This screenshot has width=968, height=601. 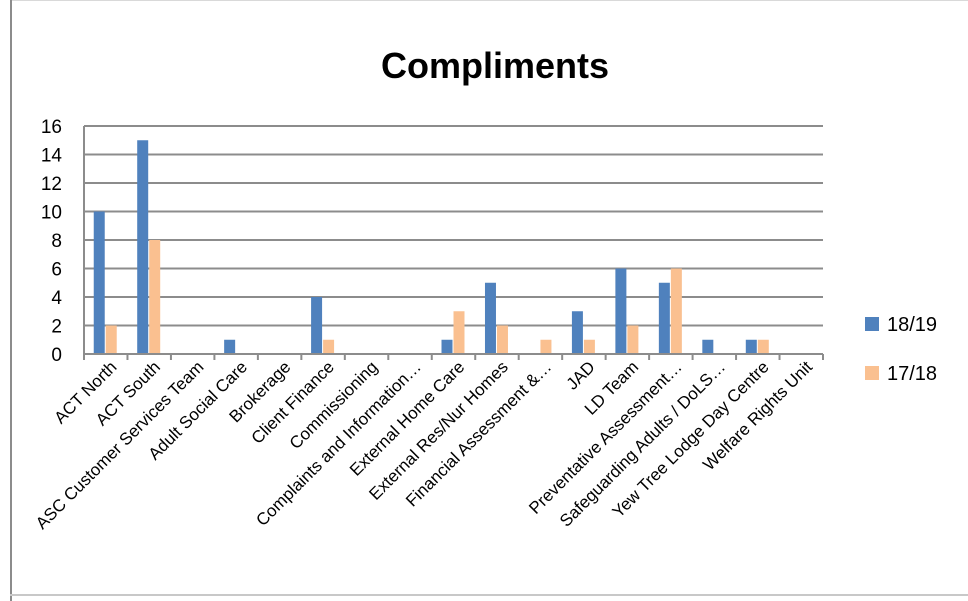 What do you see at coordinates (56, 298) in the screenshot?
I see `y-tick-label: 4` at bounding box center [56, 298].